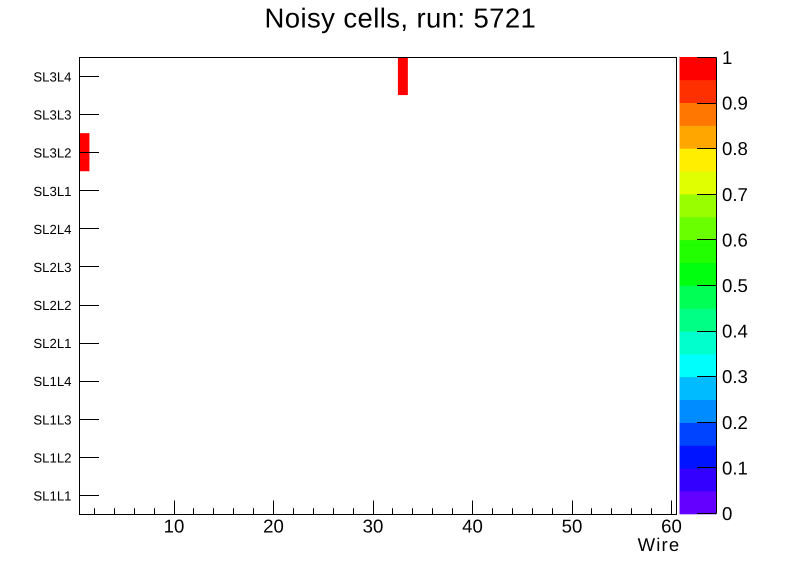  I want to click on svg-text: SL2L4, so click(52, 229).